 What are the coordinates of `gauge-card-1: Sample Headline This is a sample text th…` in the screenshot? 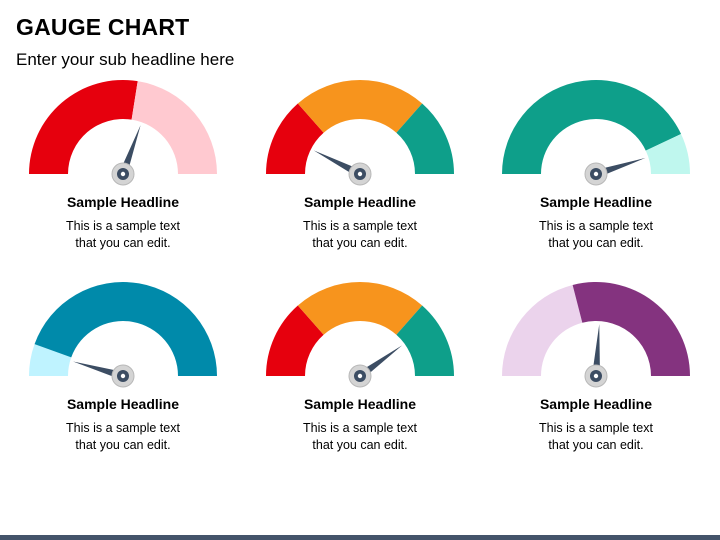 It's located at (123, 174).